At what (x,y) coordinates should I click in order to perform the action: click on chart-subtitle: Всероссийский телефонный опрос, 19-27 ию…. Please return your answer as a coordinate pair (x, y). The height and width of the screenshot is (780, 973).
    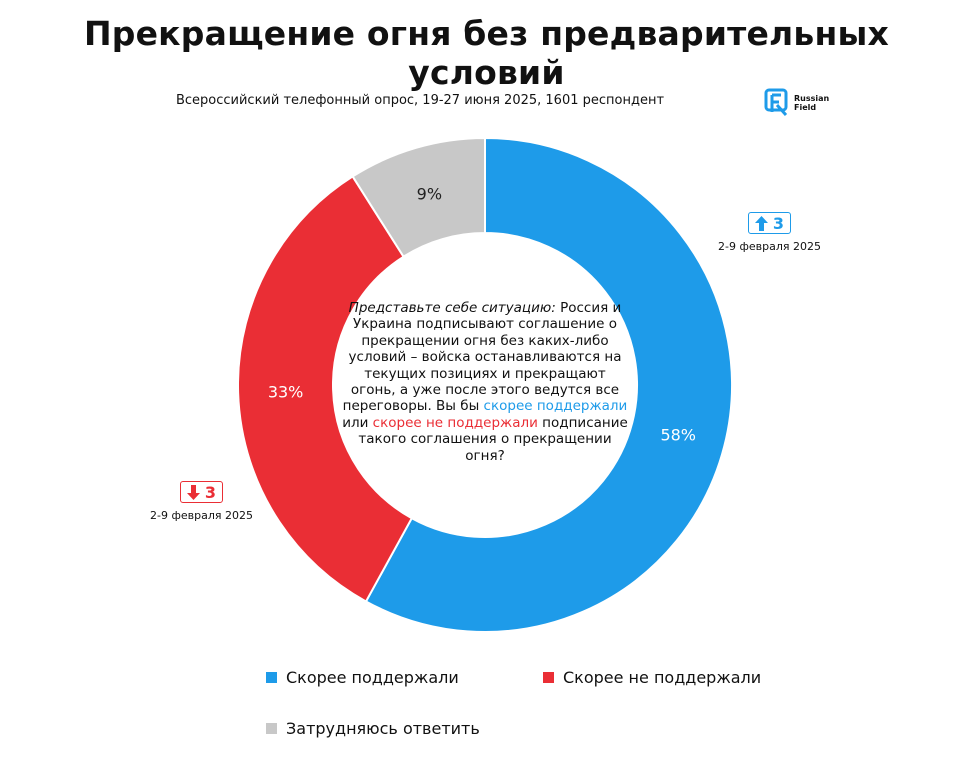
    Looking at the image, I should click on (420, 100).